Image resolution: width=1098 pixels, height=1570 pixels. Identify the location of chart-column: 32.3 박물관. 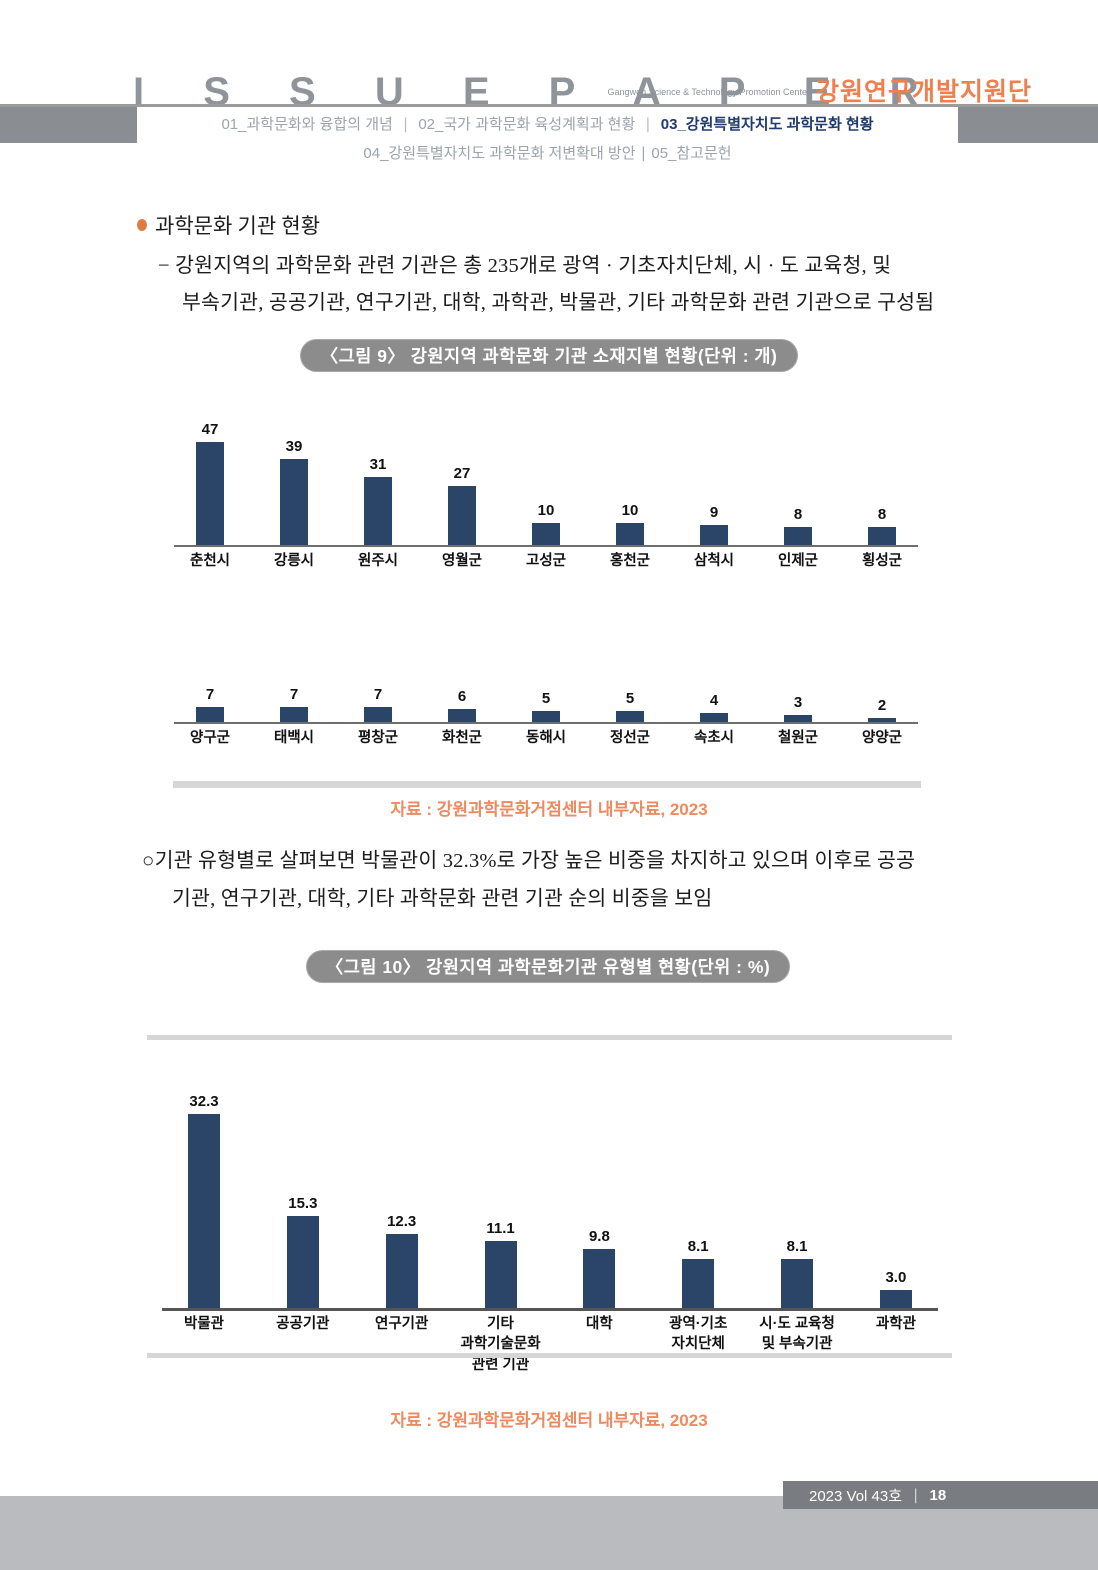
(204, 1230).